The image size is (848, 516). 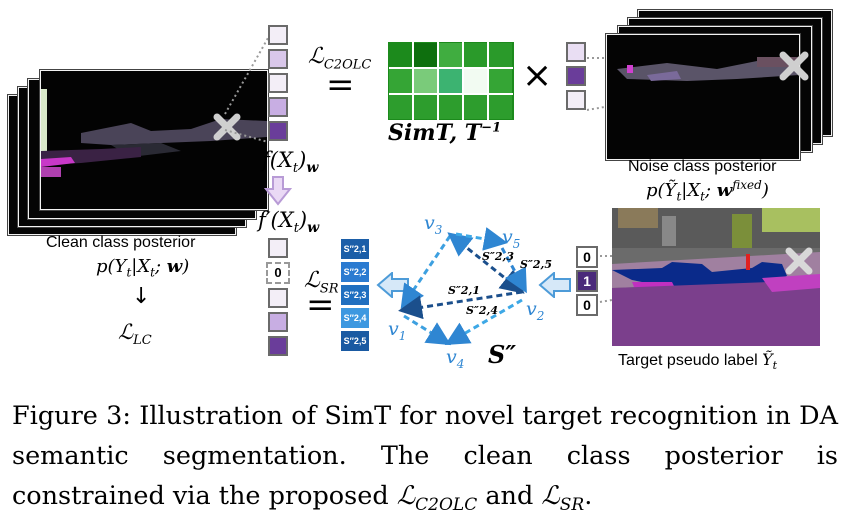 I want to click on clean-formula: p(Yt|Xt; w), so click(x=143, y=268).